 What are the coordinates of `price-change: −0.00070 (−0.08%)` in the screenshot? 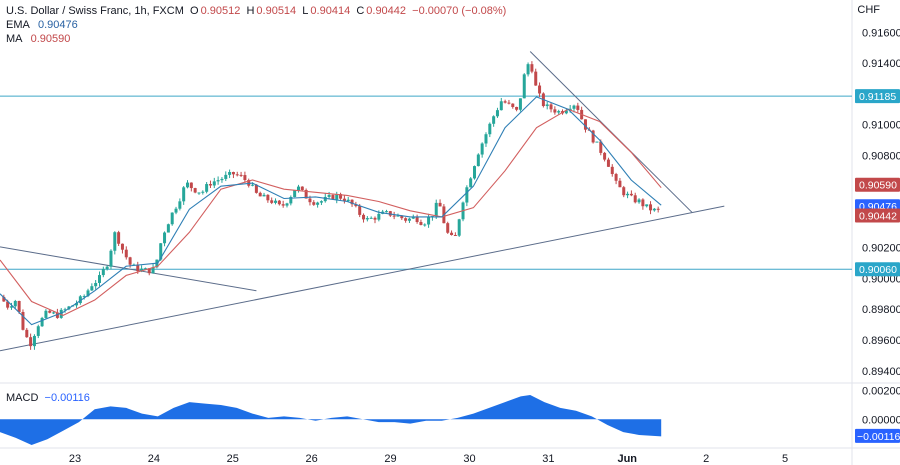 It's located at (459, 11).